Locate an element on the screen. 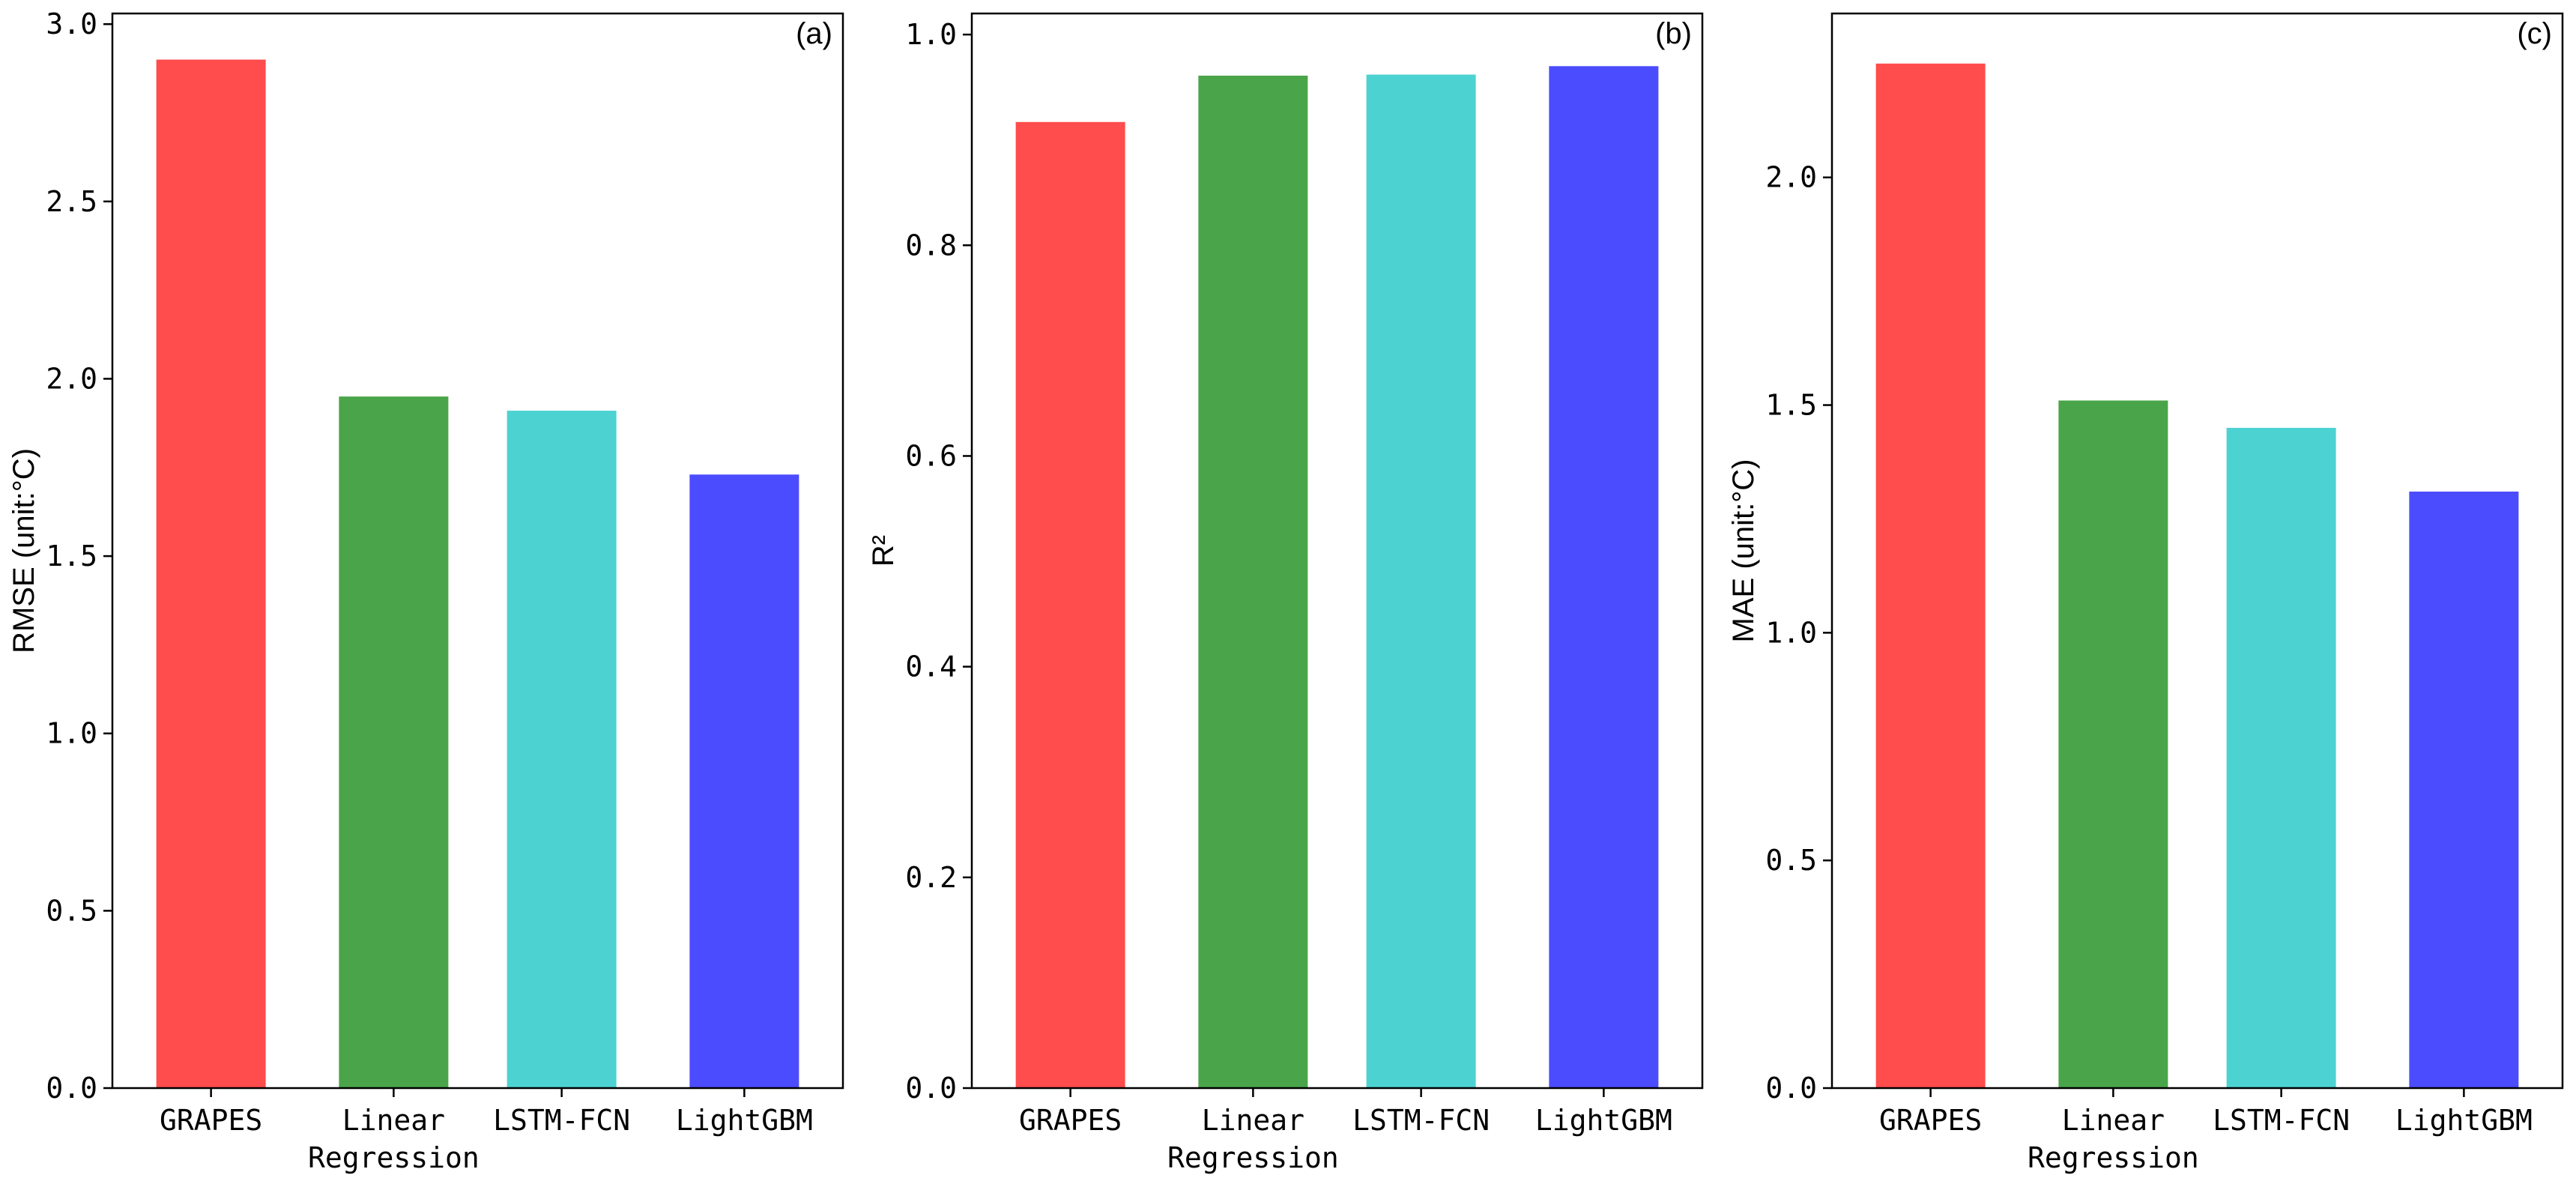 The width and height of the screenshot is (2576, 1187). y-tick-label: 0.4 is located at coordinates (931, 666).